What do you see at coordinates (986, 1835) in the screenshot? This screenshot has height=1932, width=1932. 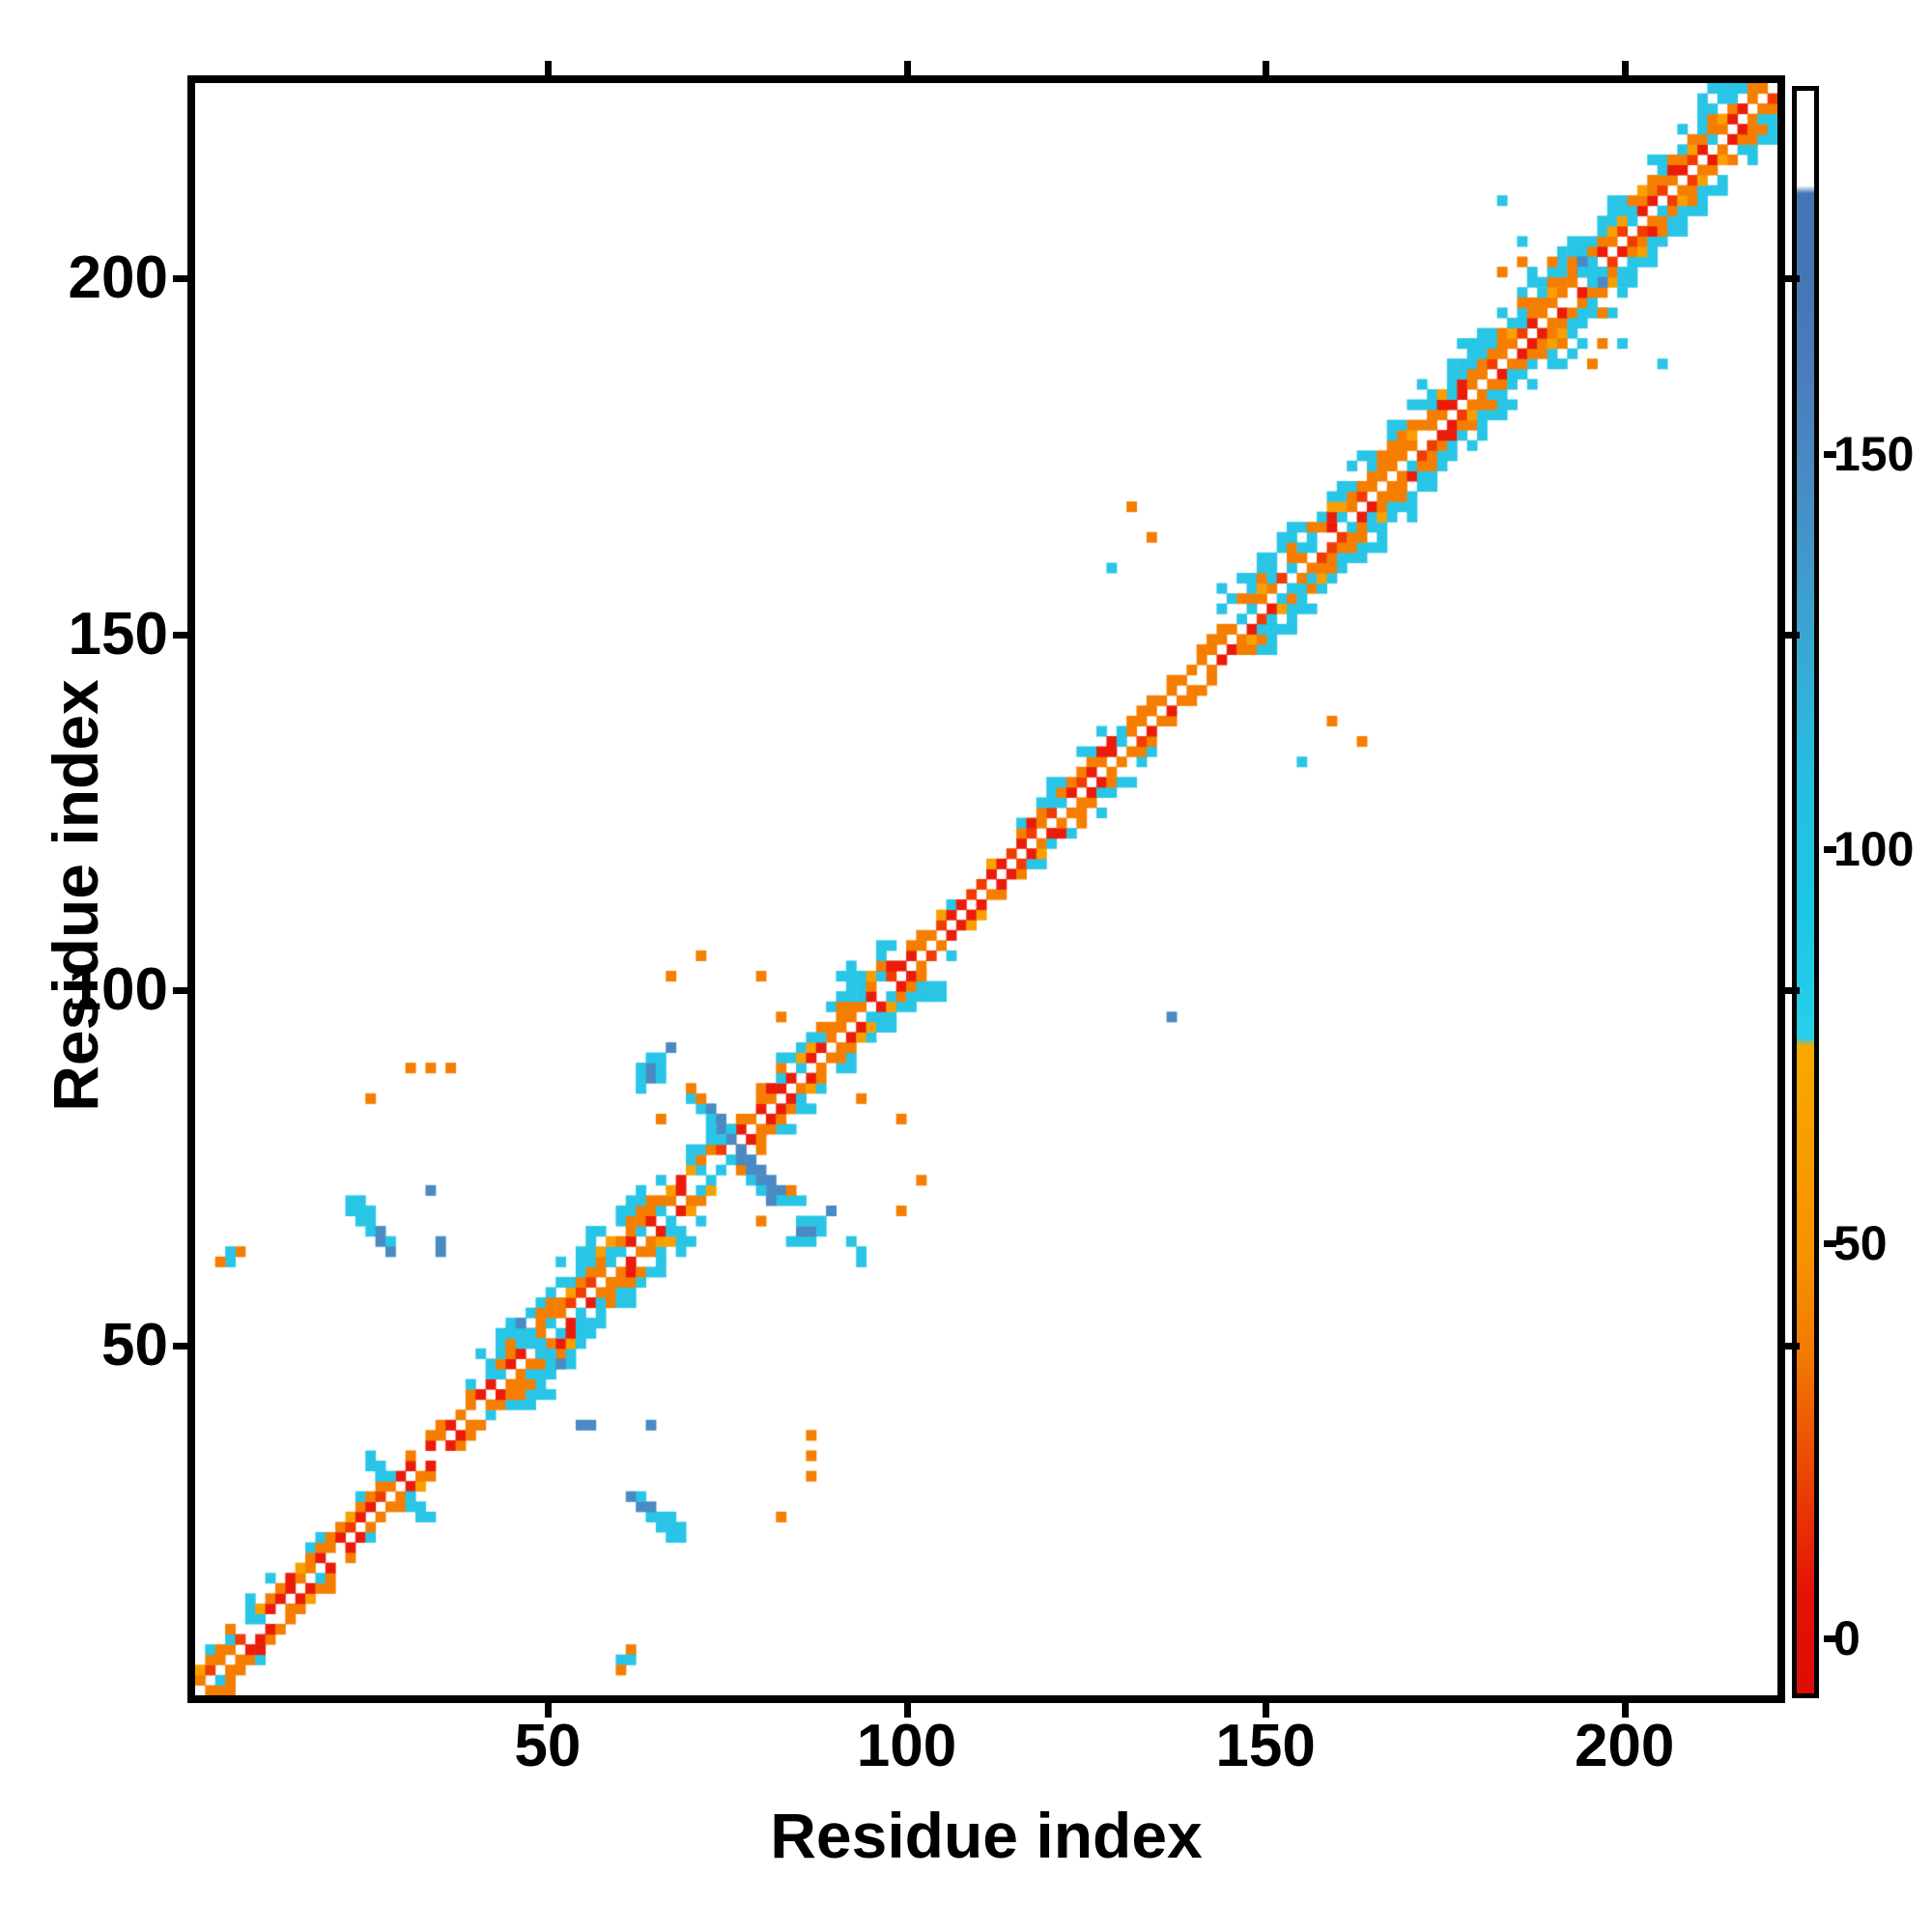 I see `x-axis-title: Residue index` at bounding box center [986, 1835].